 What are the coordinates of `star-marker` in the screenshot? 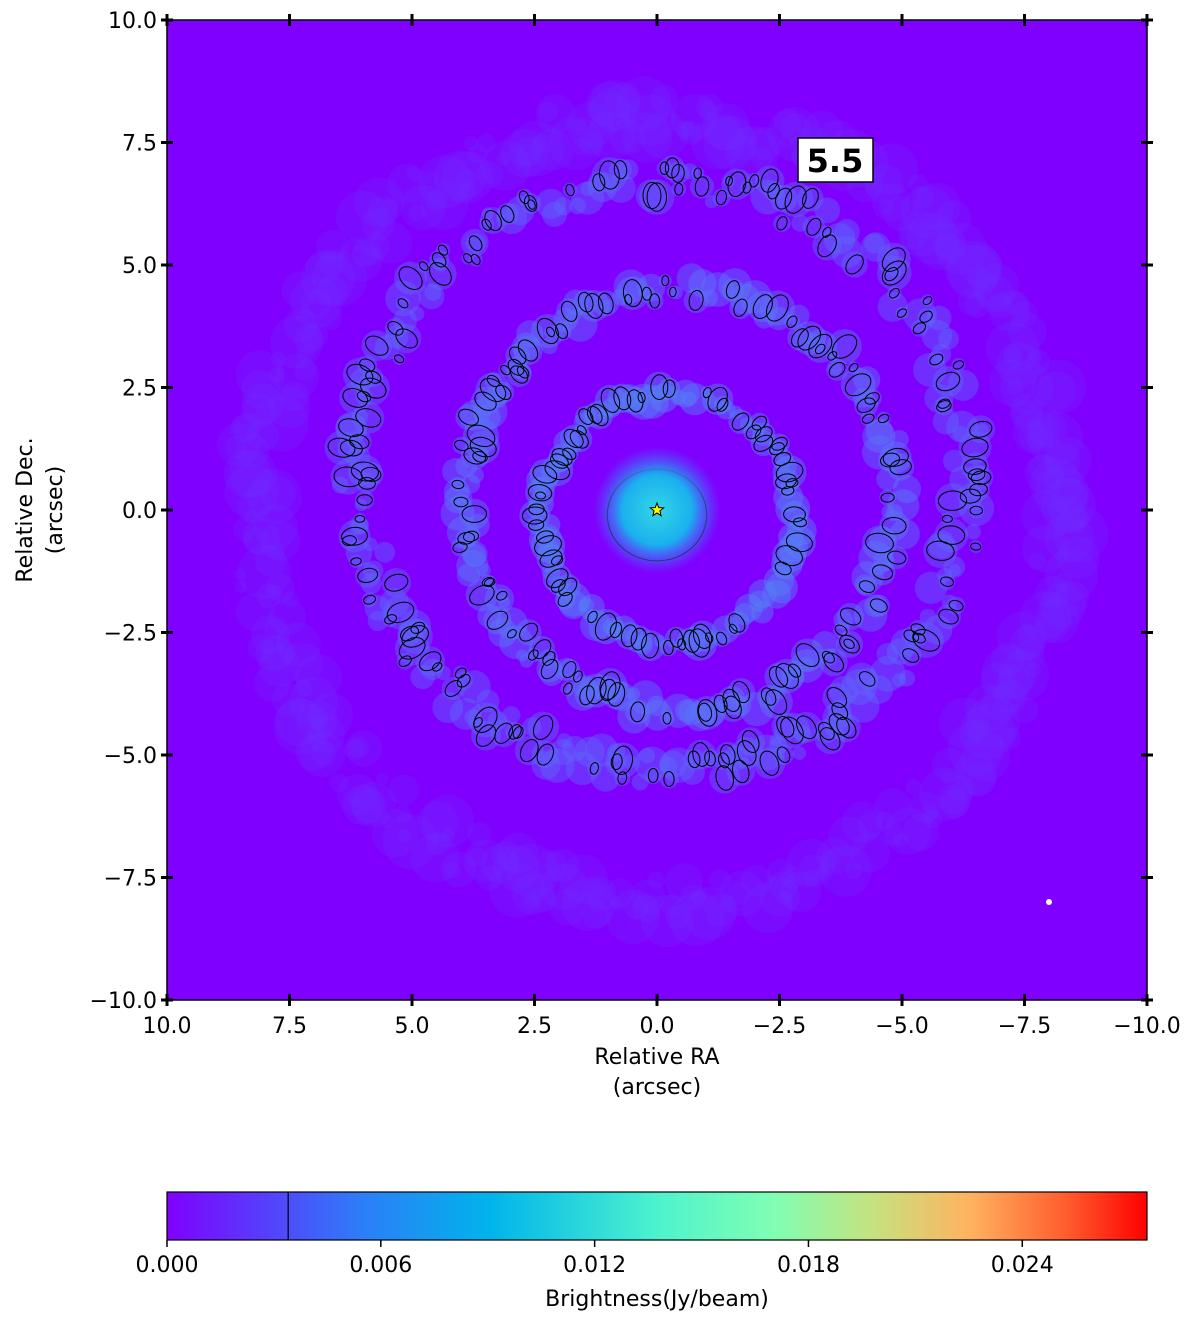 It's located at (657, 509).